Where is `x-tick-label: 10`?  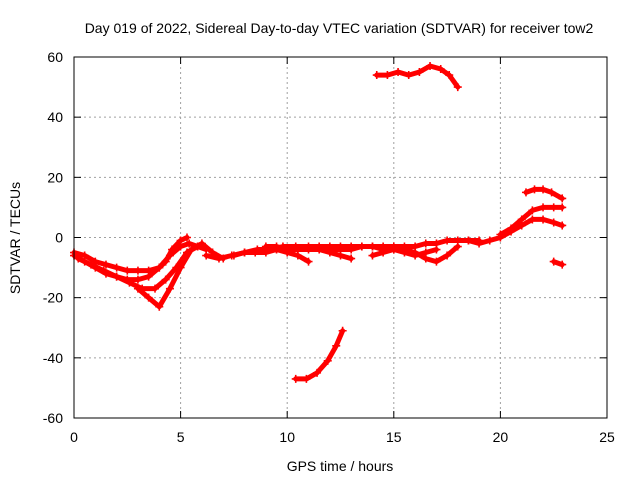 x-tick-label: 10 is located at coordinates (287, 437).